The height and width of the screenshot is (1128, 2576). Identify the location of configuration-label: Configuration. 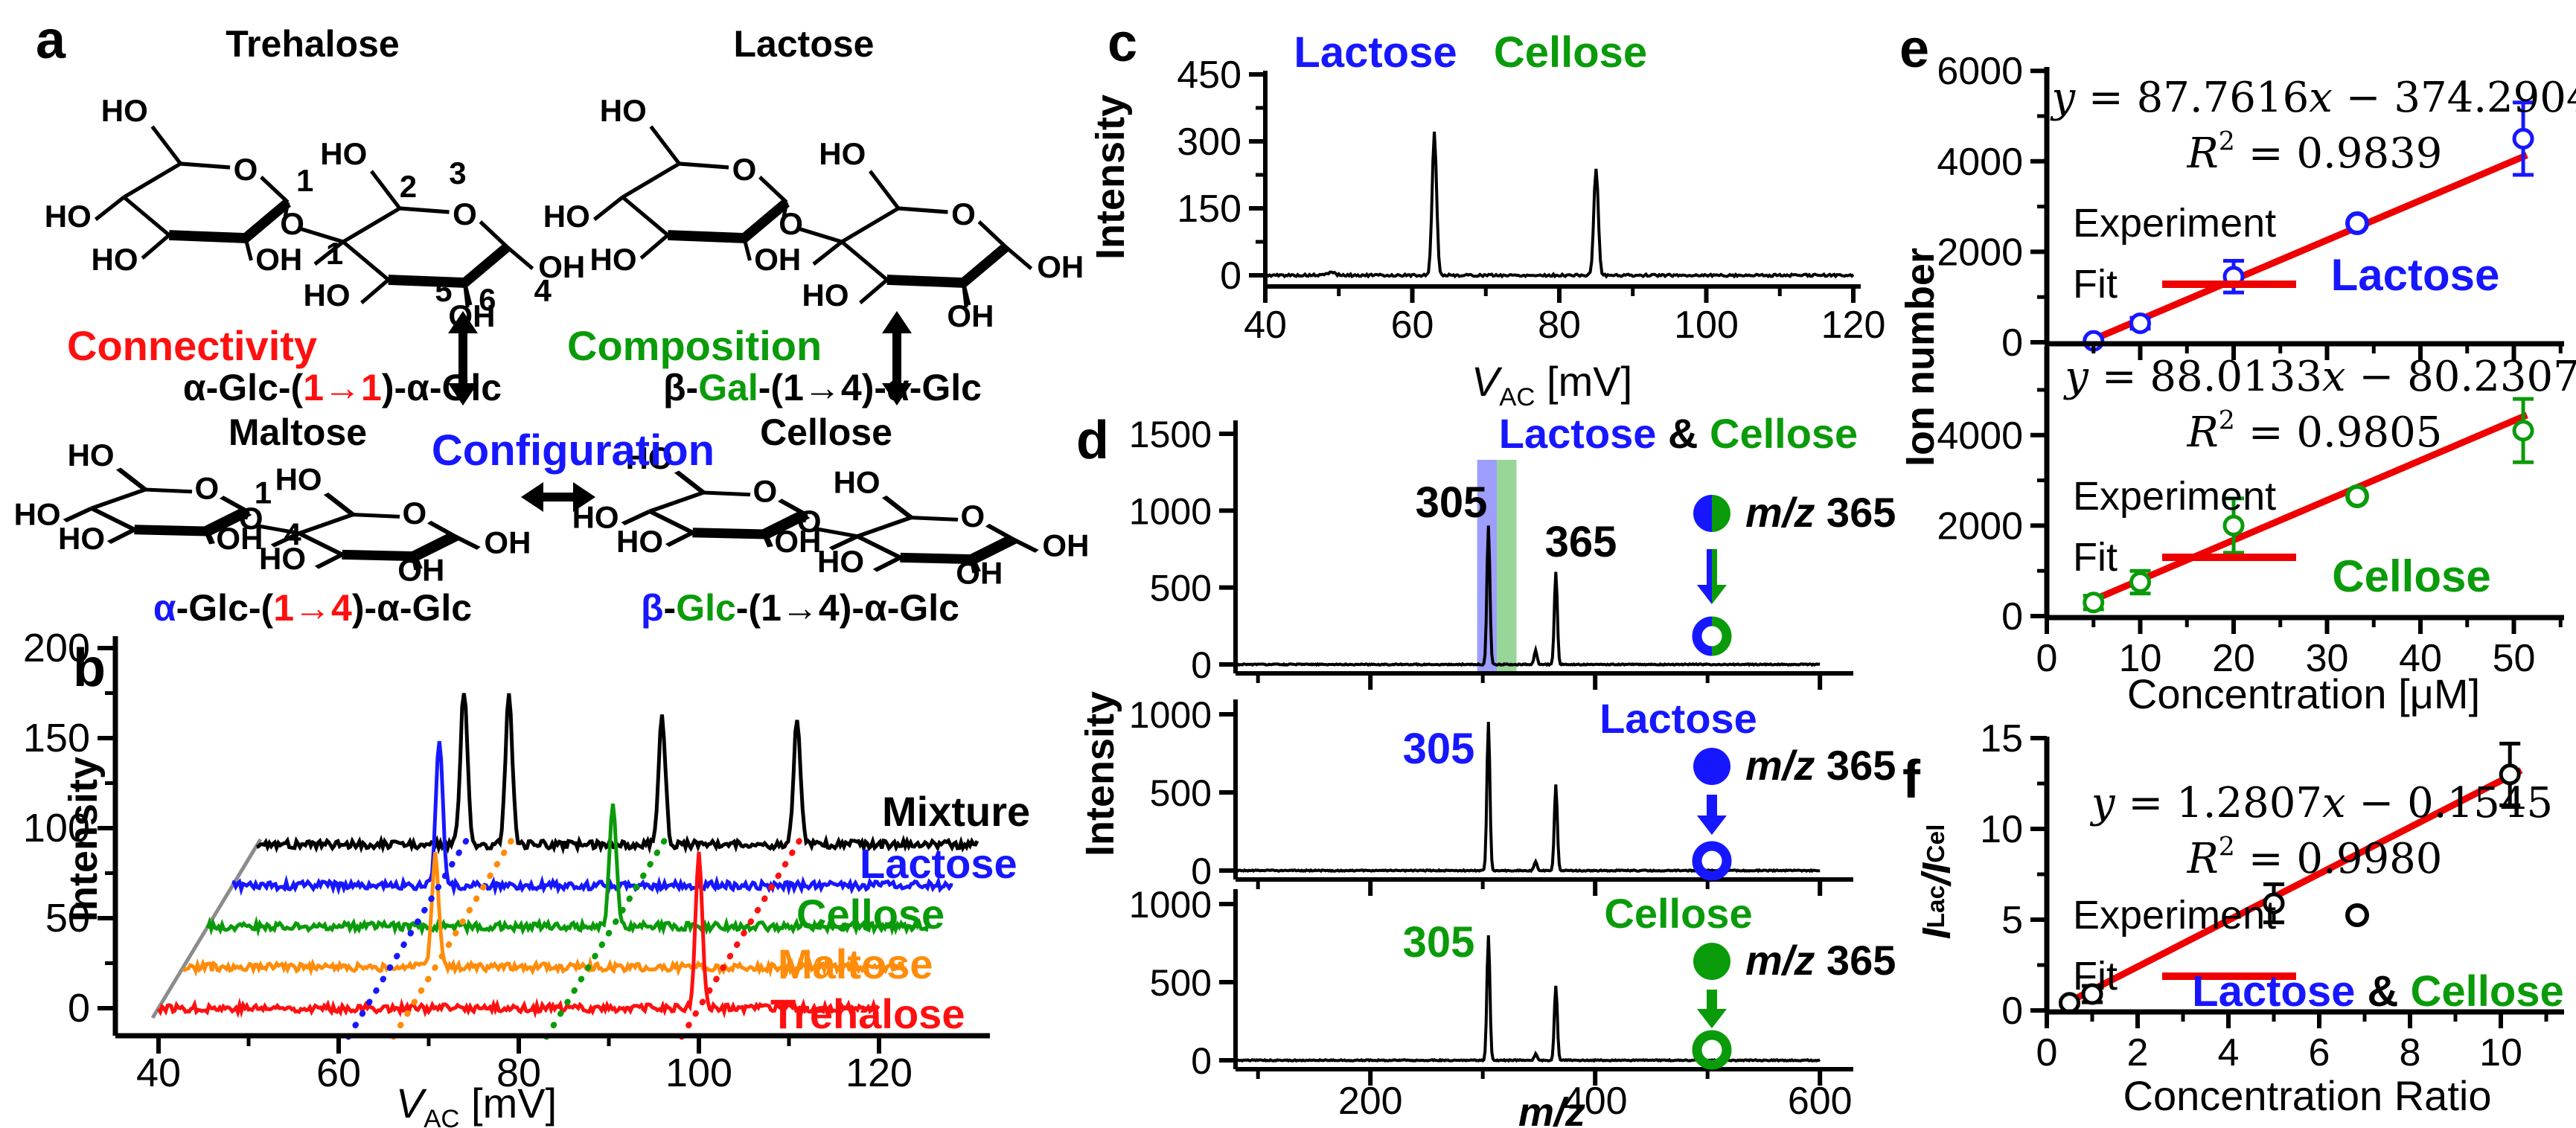
(573, 451).